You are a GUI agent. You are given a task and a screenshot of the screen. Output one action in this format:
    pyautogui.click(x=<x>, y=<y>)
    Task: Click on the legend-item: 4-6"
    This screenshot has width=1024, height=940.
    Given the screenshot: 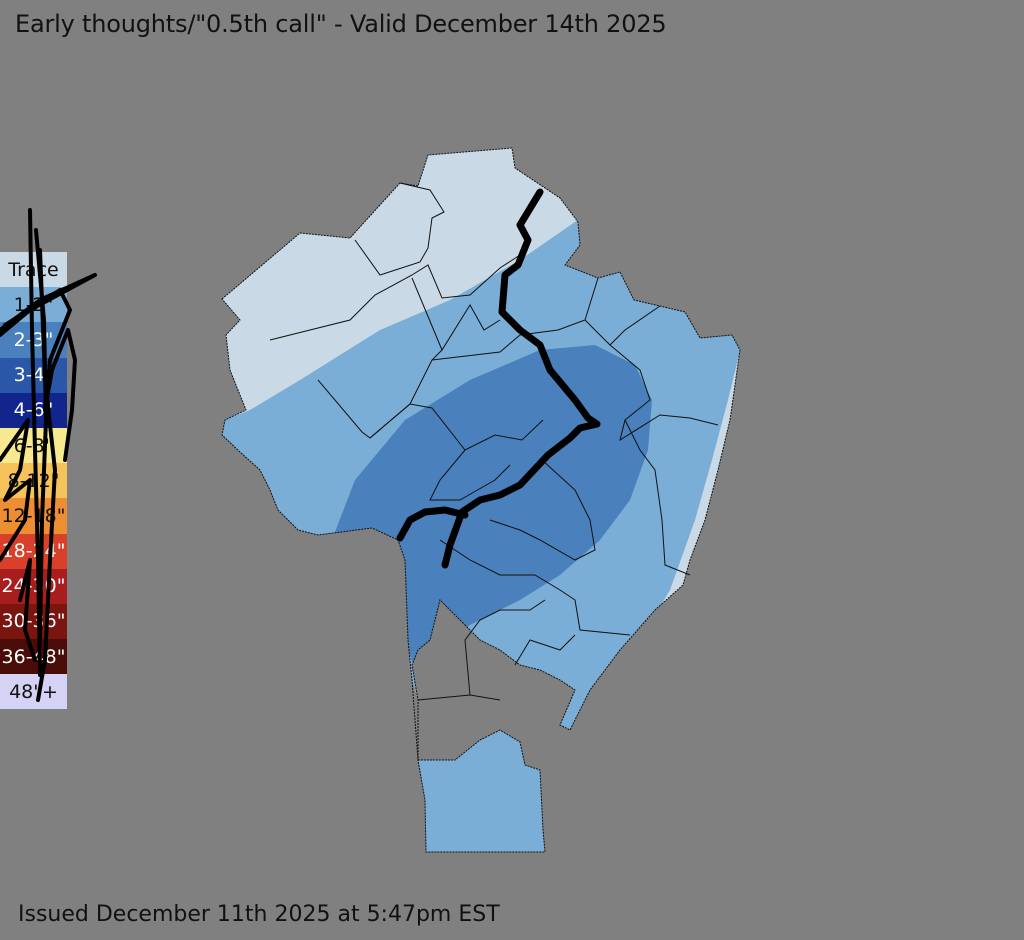 What is the action you would take?
    pyautogui.click(x=33, y=410)
    